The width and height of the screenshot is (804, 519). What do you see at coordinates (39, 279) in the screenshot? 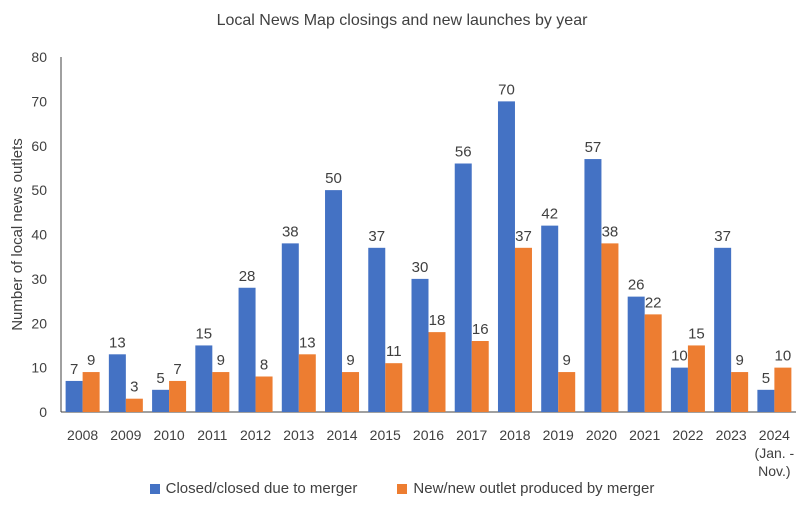
I see `y-tick-label: 30` at bounding box center [39, 279].